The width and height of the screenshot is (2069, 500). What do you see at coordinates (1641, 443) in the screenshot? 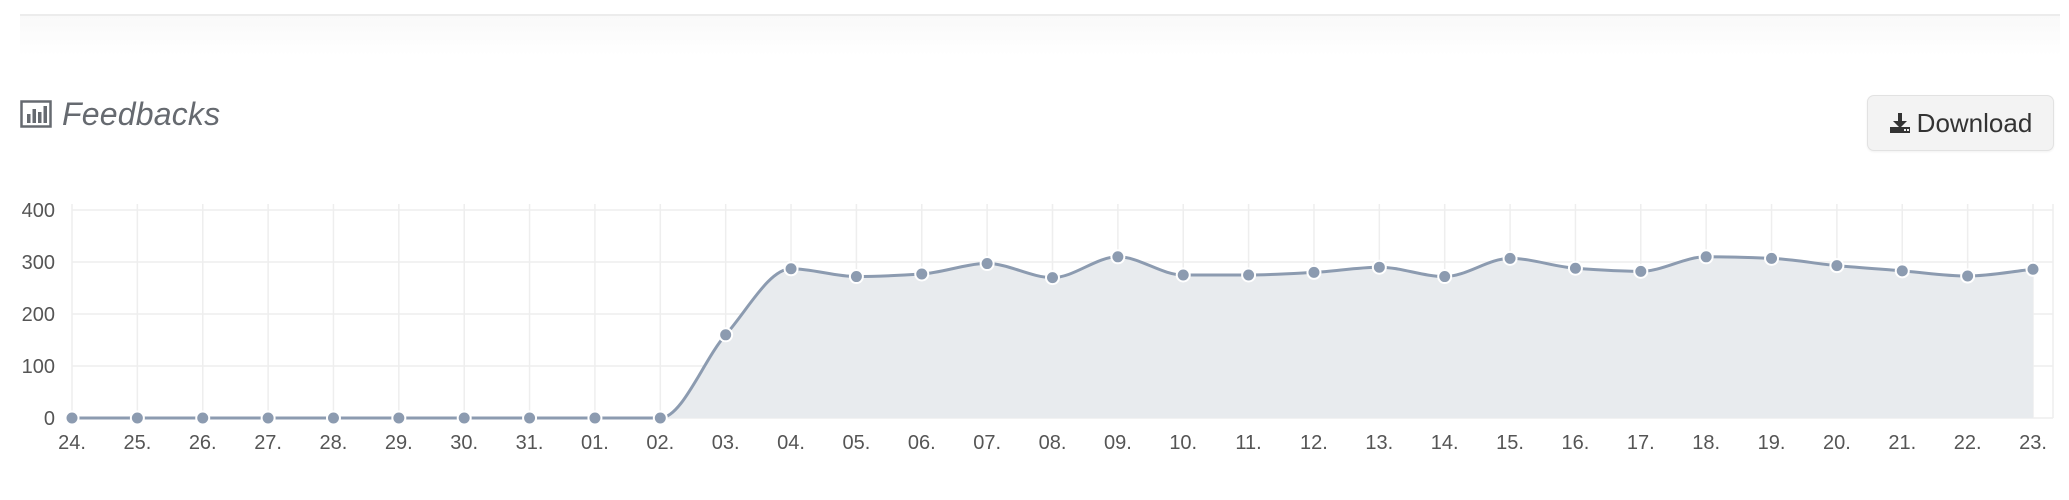
I see `x-tick-label: 17.` at bounding box center [1641, 443].